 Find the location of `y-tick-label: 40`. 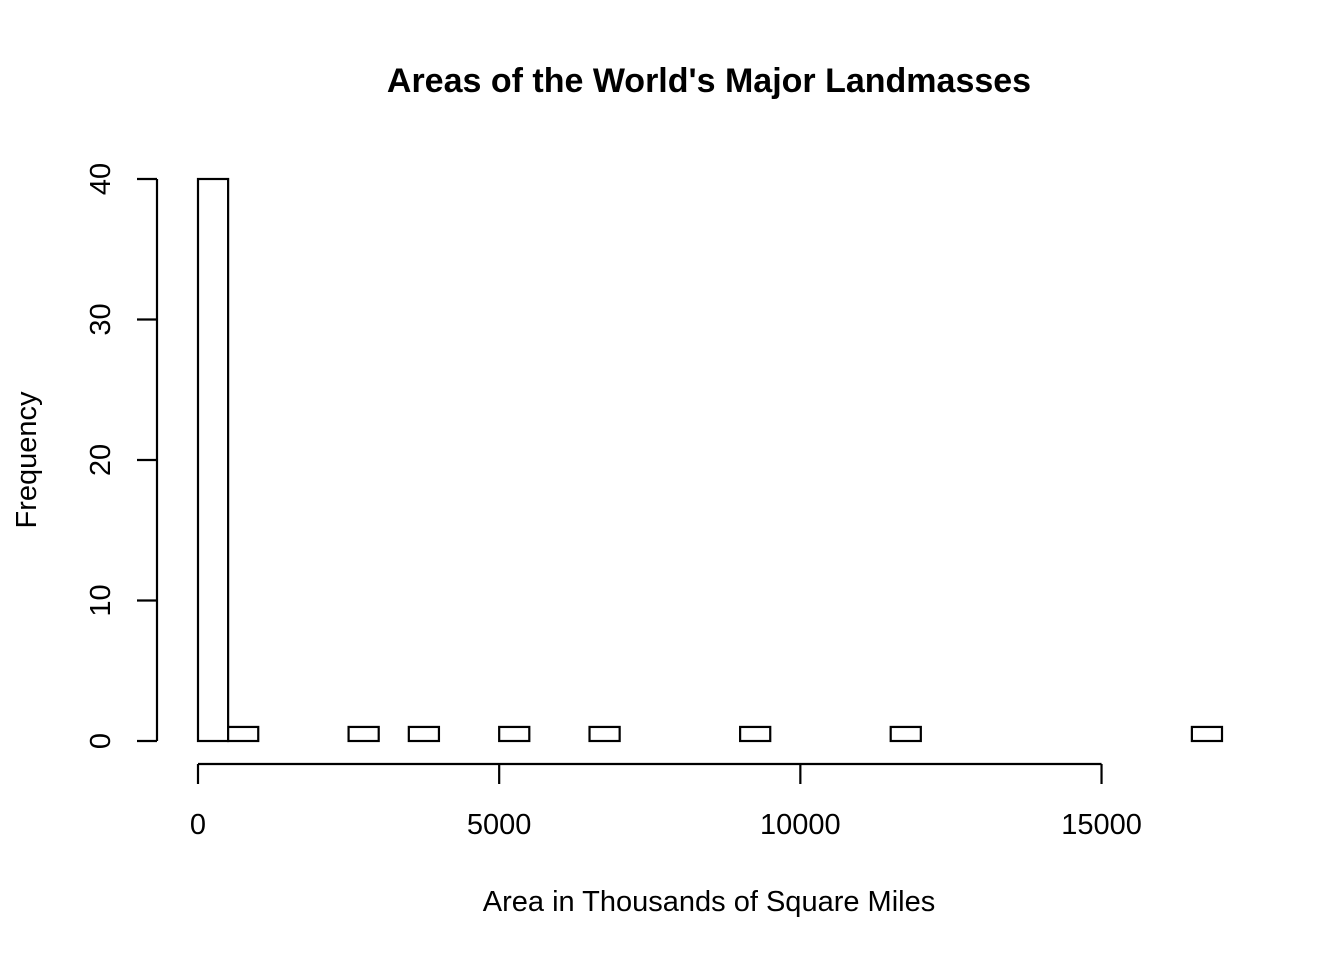

y-tick-label: 40 is located at coordinates (101, 179).